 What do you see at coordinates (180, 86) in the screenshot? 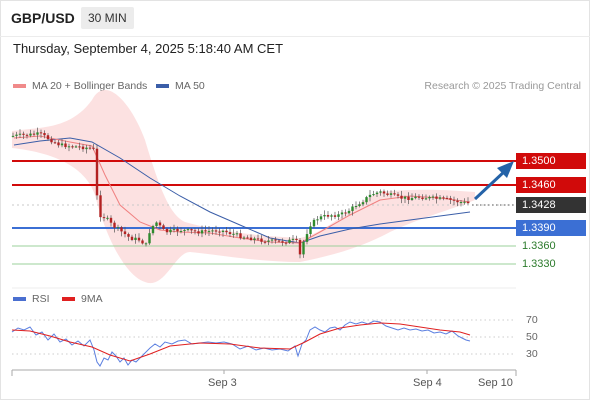
I see `legend-ma50: MA 50` at bounding box center [180, 86].